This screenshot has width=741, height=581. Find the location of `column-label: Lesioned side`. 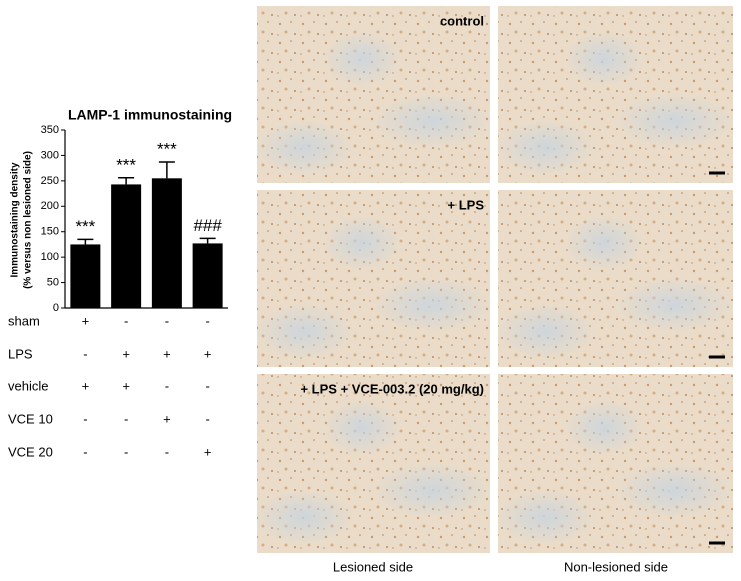

column-label: Lesioned side is located at coordinates (373, 566).